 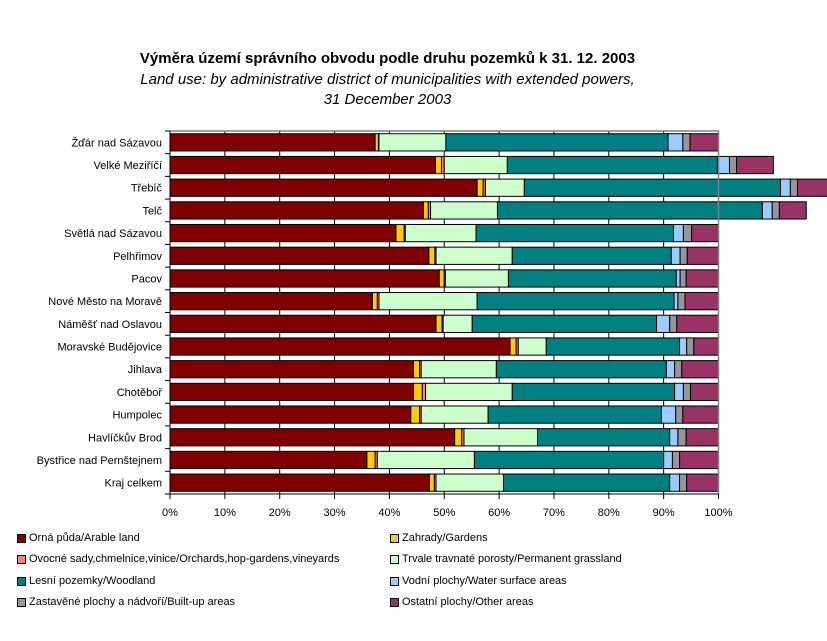 What do you see at coordinates (152, 211) in the screenshot?
I see `category-label: Telč` at bounding box center [152, 211].